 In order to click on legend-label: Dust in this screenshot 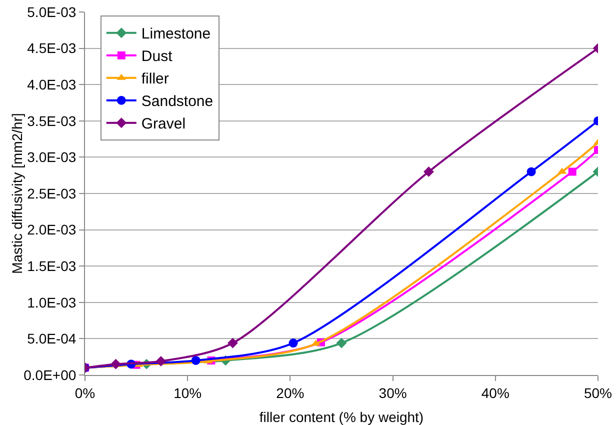, I will do `click(157, 57)`.